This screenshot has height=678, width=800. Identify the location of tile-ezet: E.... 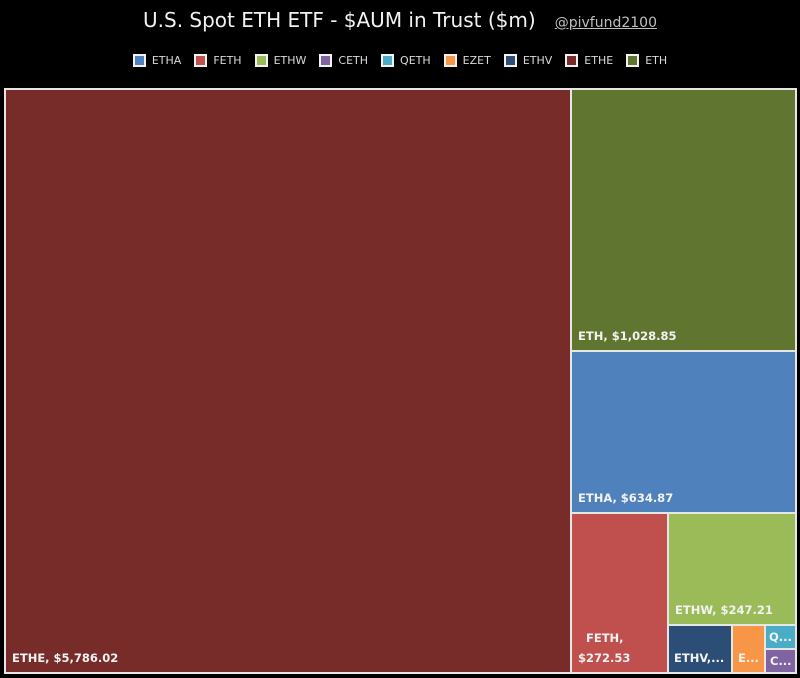
(748, 649).